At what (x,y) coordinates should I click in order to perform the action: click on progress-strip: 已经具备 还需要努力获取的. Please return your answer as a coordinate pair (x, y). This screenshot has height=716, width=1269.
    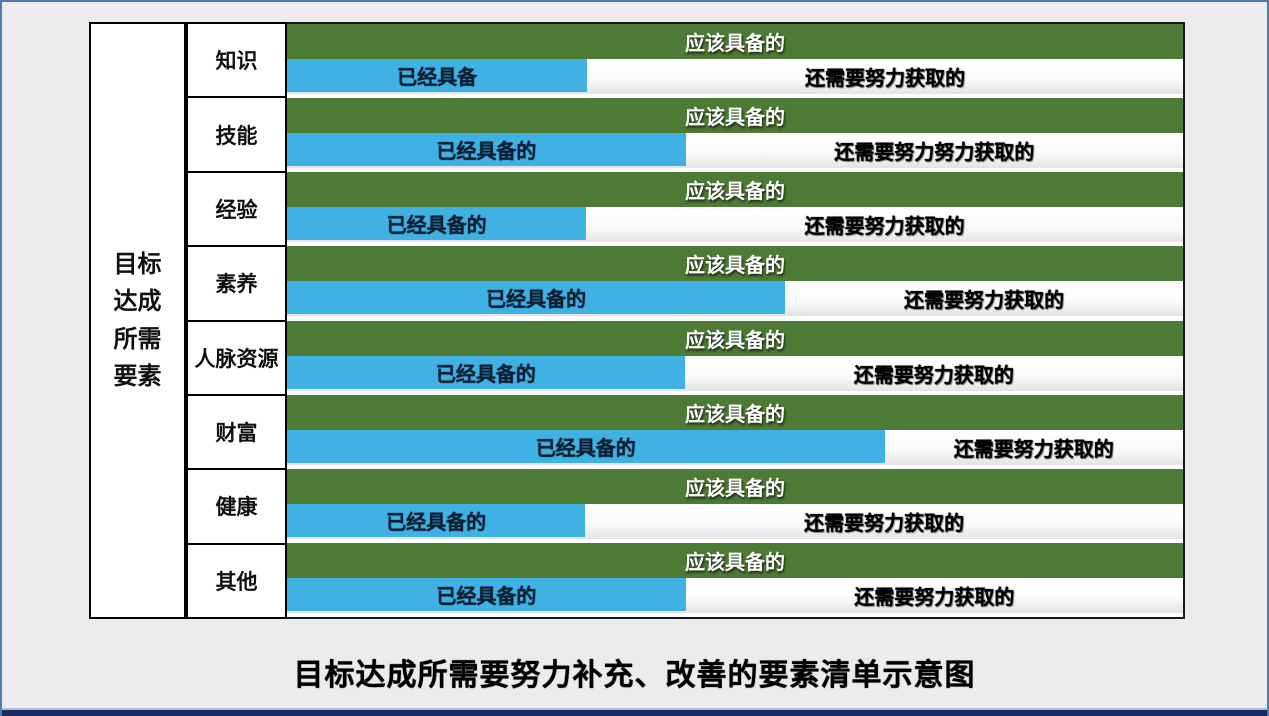
    Looking at the image, I should click on (735, 76).